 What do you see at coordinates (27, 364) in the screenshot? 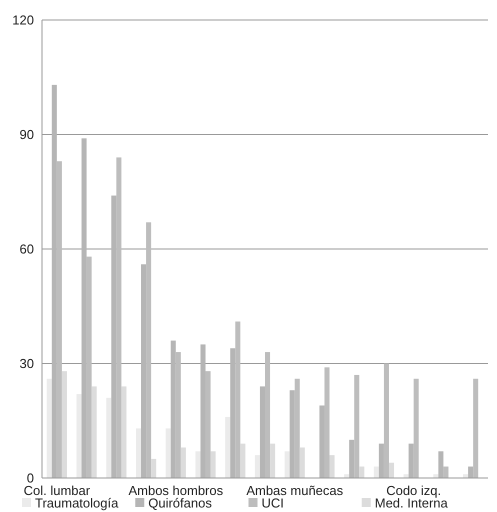
I see `y-tick-label: 30` at bounding box center [27, 364].